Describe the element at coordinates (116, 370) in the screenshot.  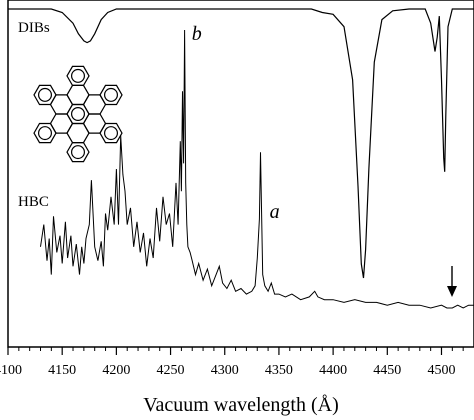
I see `x-tick-label: 4200` at that location.